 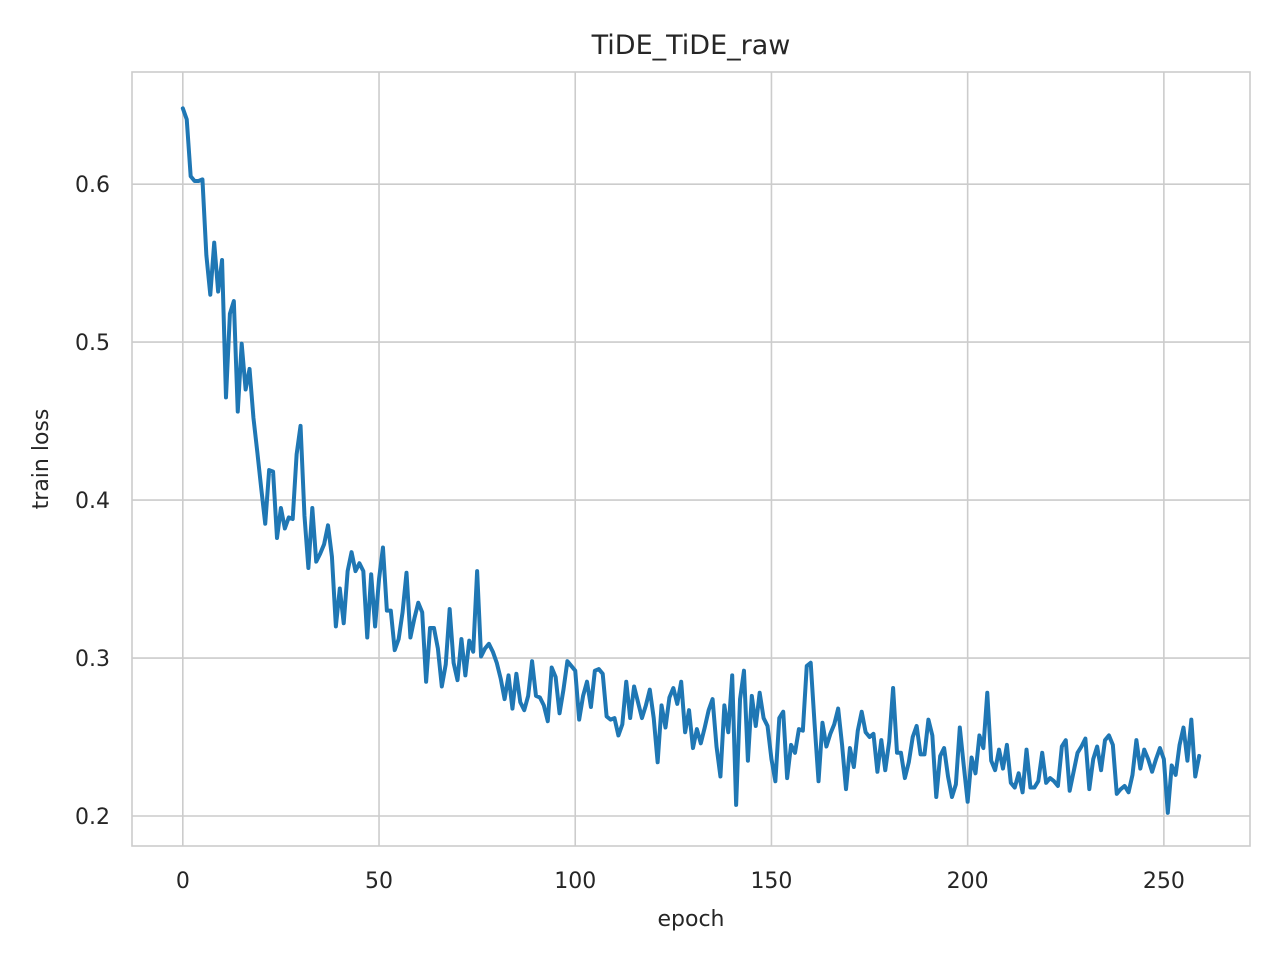 What do you see at coordinates (92, 185) in the screenshot?
I see `y-tick-label: 0.6` at bounding box center [92, 185].